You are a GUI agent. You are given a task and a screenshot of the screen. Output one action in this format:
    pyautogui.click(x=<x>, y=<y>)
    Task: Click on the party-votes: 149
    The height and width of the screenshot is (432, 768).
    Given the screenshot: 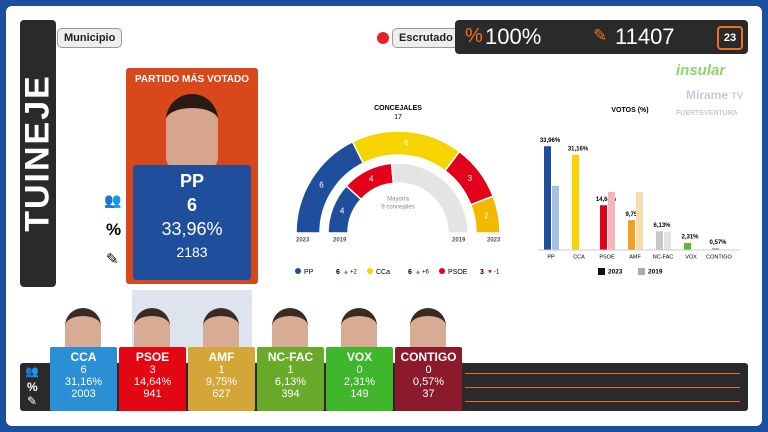 What is the action you would take?
    pyautogui.click(x=359, y=394)
    